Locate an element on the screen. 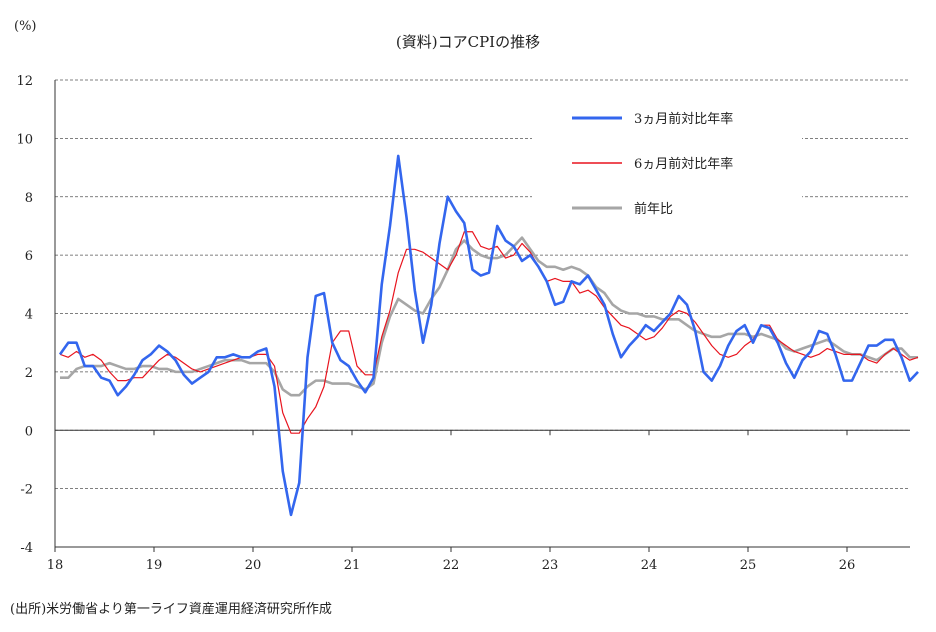  y-tick-label: 2 is located at coordinates (29, 373).